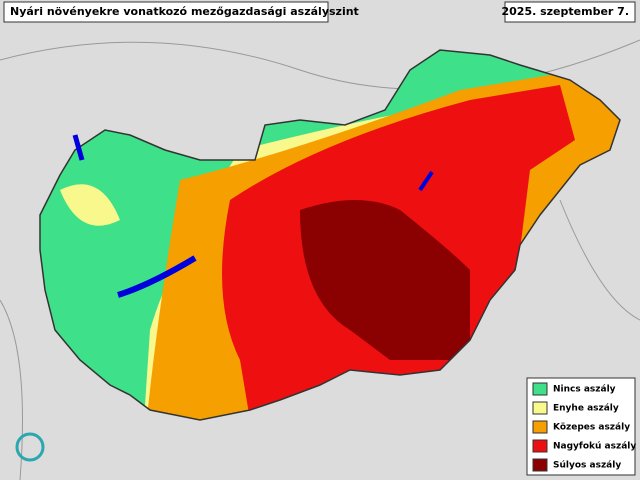 This screenshot has height=480, width=640. What do you see at coordinates (385, 280) in the screenshot?
I see `area-extreme` at bounding box center [385, 280].